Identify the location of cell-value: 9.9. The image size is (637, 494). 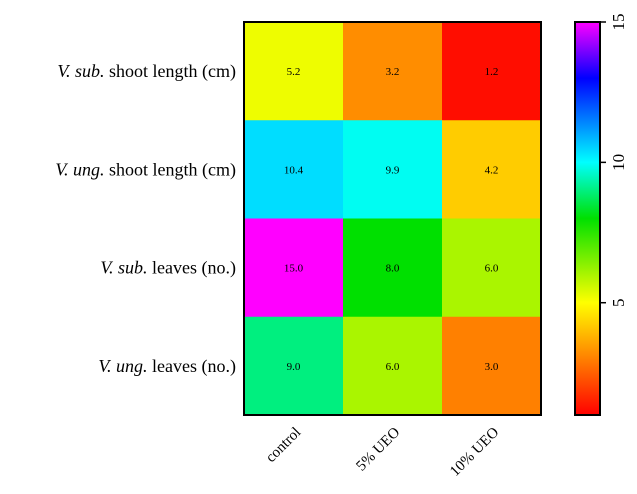
(393, 170).